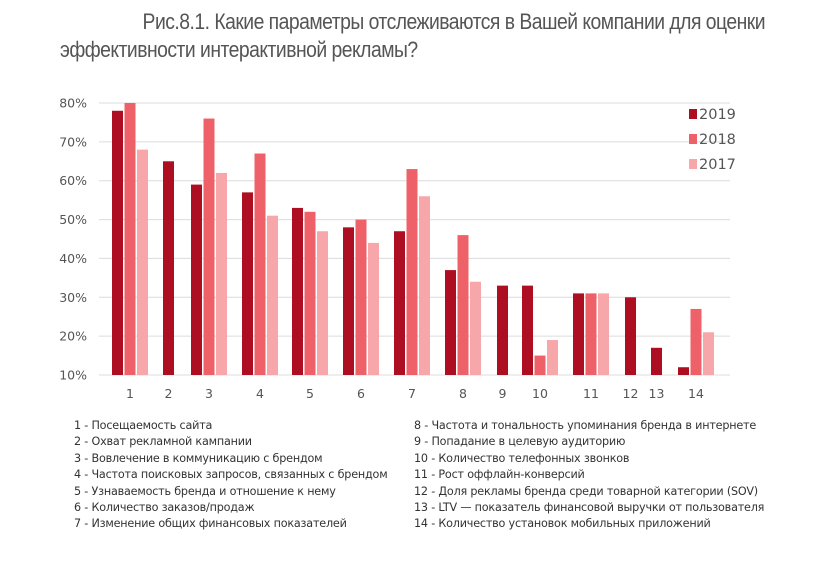  I want to click on category-legend-item: 6 - Количество заказов/продаж, so click(164, 508).